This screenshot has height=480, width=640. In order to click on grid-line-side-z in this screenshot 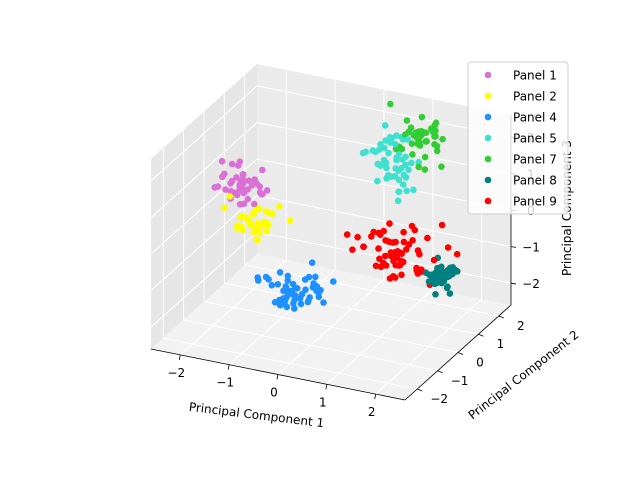, I will do `click(204, 133)`.